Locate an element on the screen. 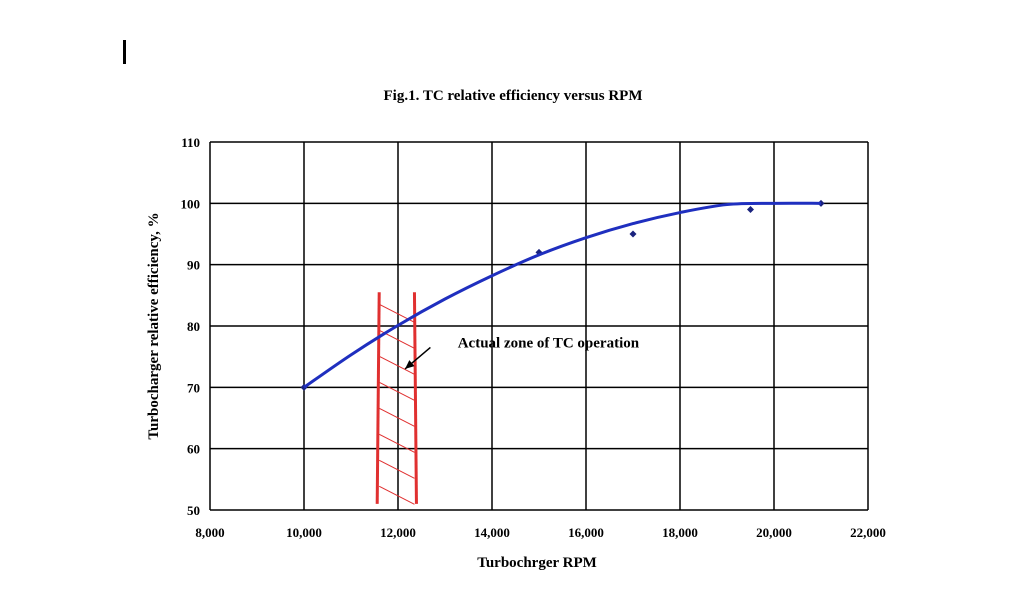 This screenshot has height=599, width=1024. operation-zone is located at coordinates (396, 398).